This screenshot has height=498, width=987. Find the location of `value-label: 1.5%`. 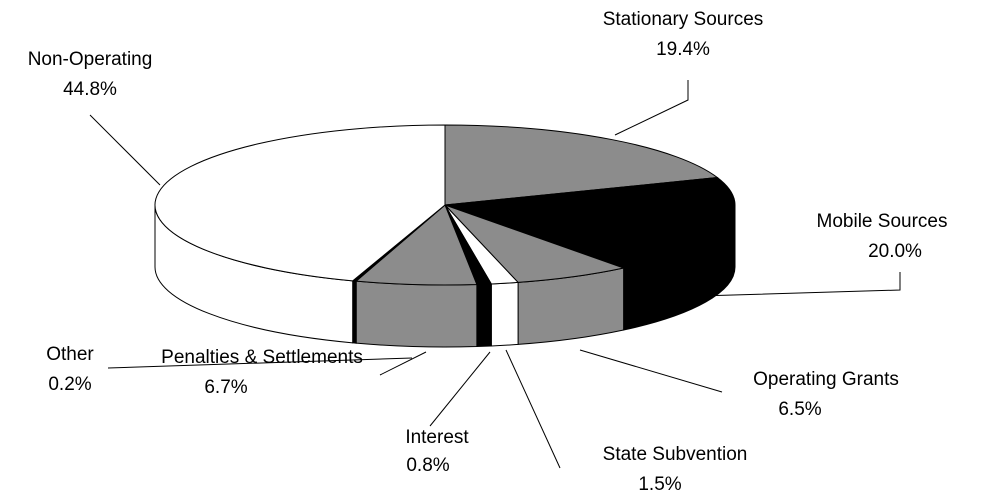

value-label: 1.5% is located at coordinates (659, 484).